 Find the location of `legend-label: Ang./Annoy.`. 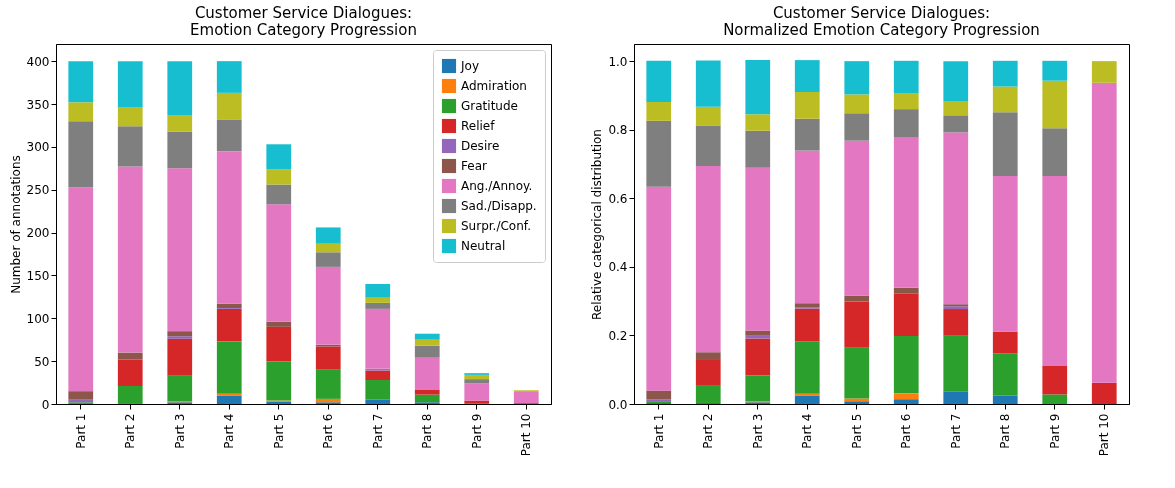

legend-label: Ang./Annoy. is located at coordinates (497, 186).